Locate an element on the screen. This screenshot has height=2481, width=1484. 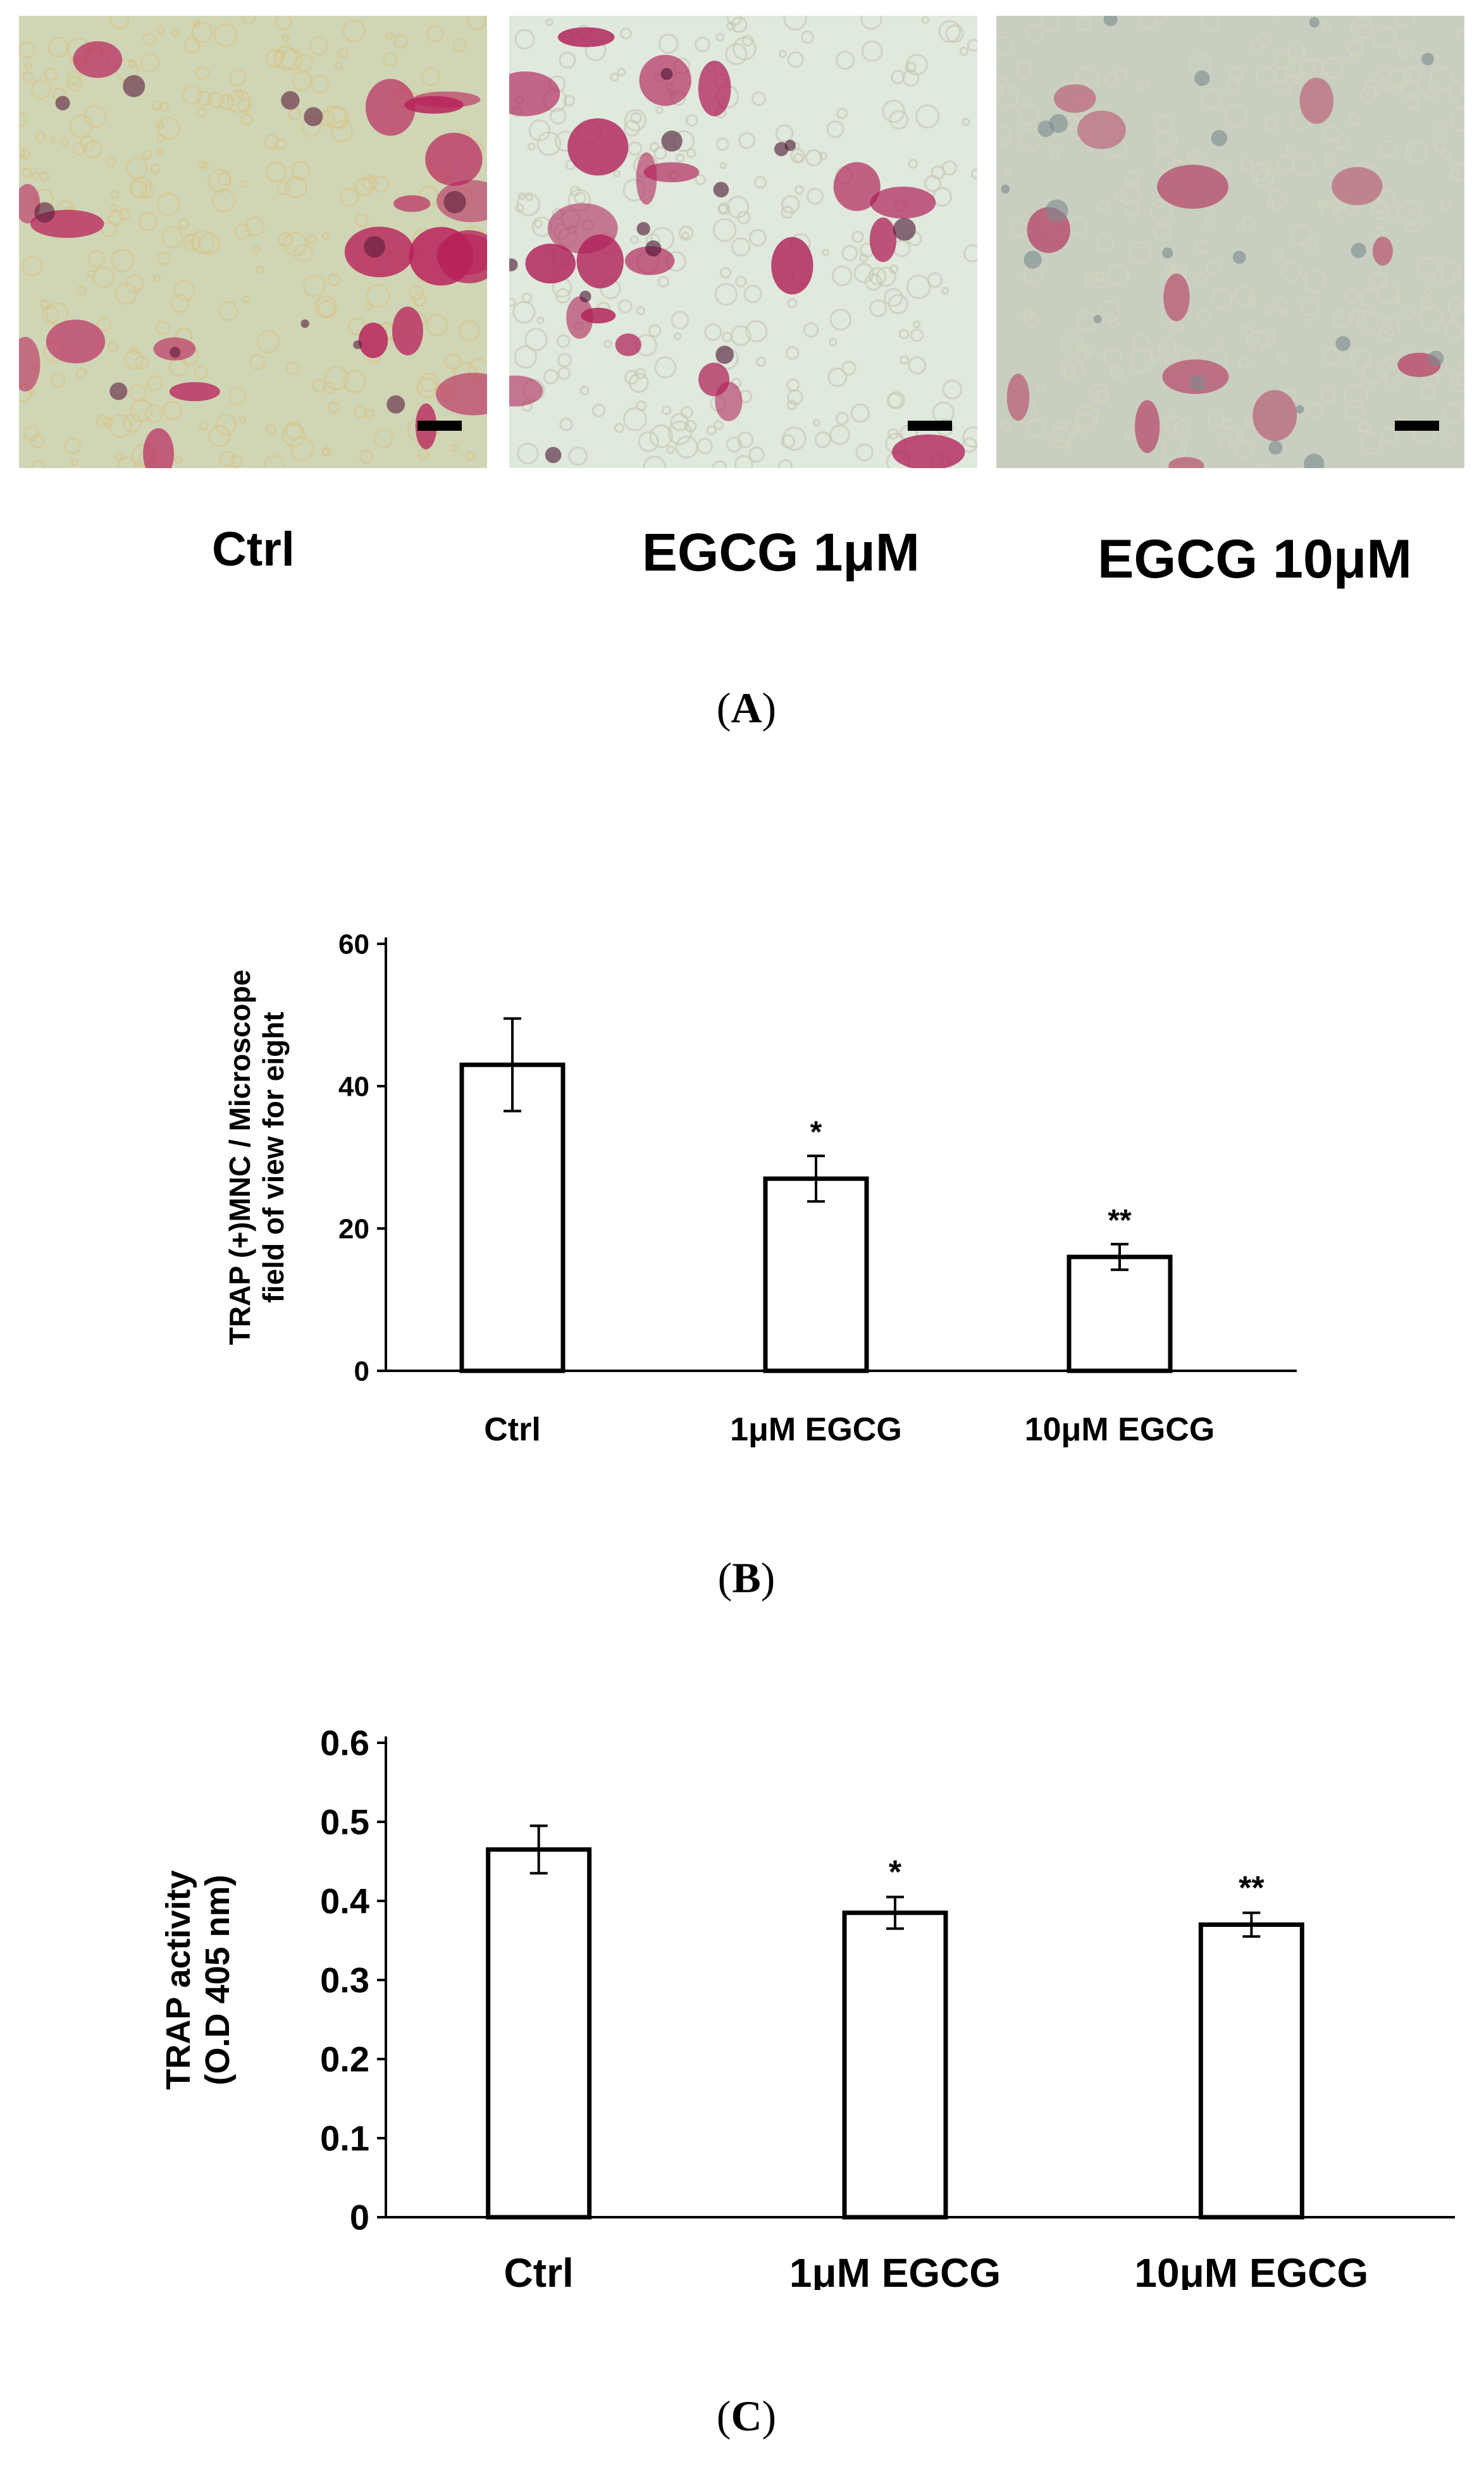
y-tick-label: 0.4 is located at coordinates (344, 1901).